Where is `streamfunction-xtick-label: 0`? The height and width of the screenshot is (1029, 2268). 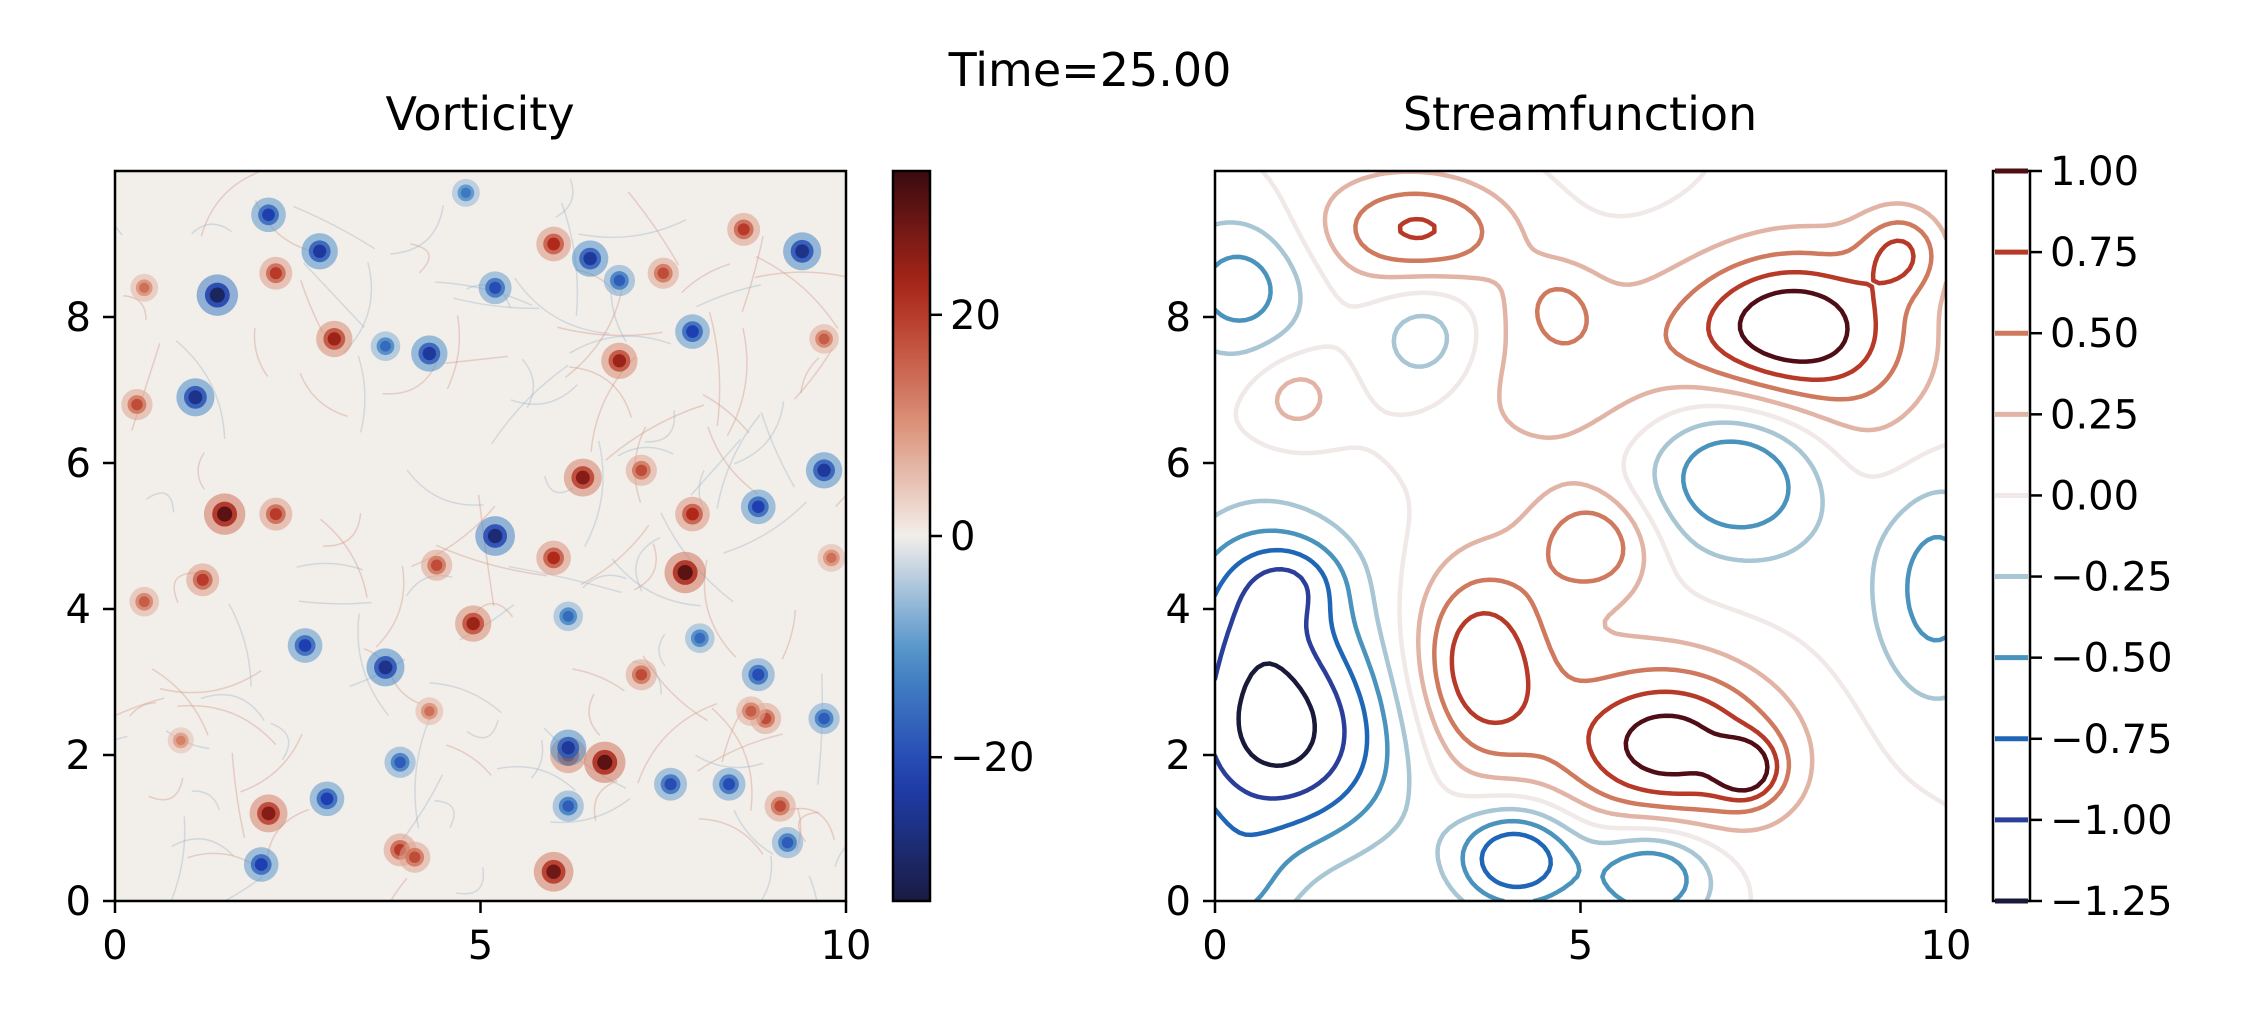 streamfunction-xtick-label: 0 is located at coordinates (1214, 946).